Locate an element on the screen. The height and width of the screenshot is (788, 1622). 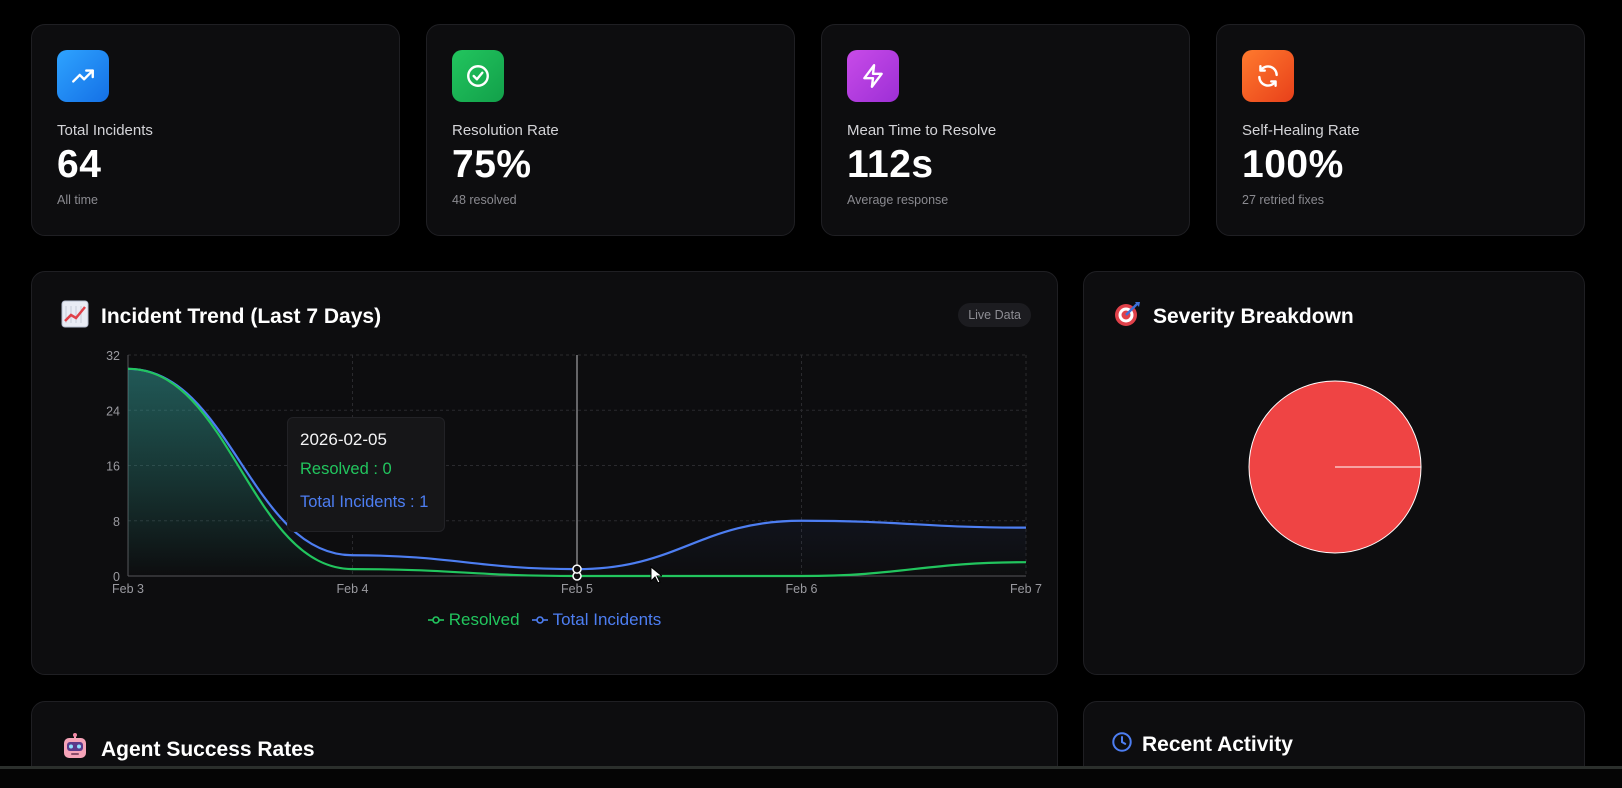
x-tick-label: Feb 6 is located at coordinates (802, 589).